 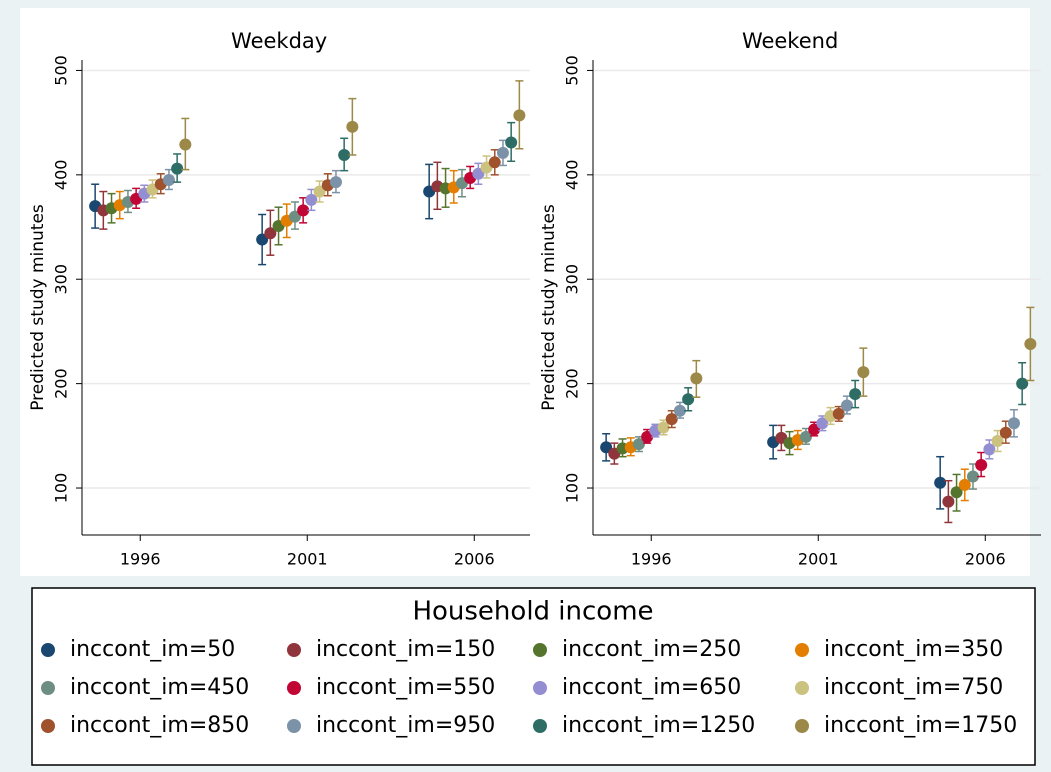 What do you see at coordinates (159, 725) in the screenshot?
I see `legend-label: inccont_im=850` at bounding box center [159, 725].